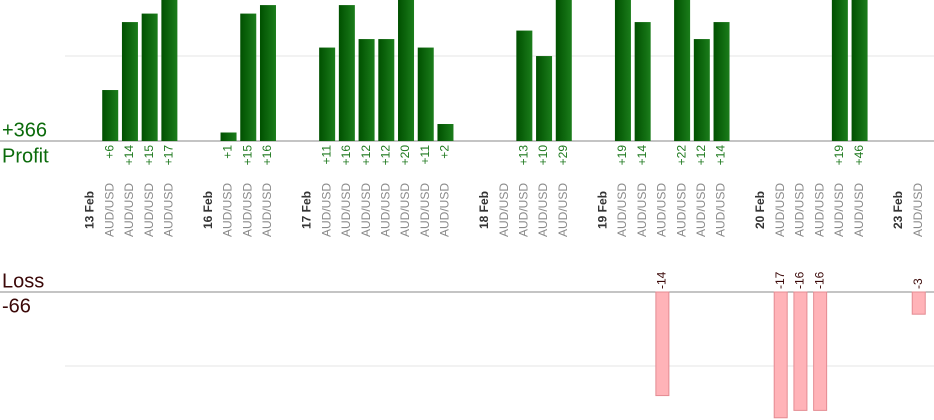 The width and height of the screenshot is (934, 420). Describe the element at coordinates (543, 155) in the screenshot. I see `value-label: +10` at that location.